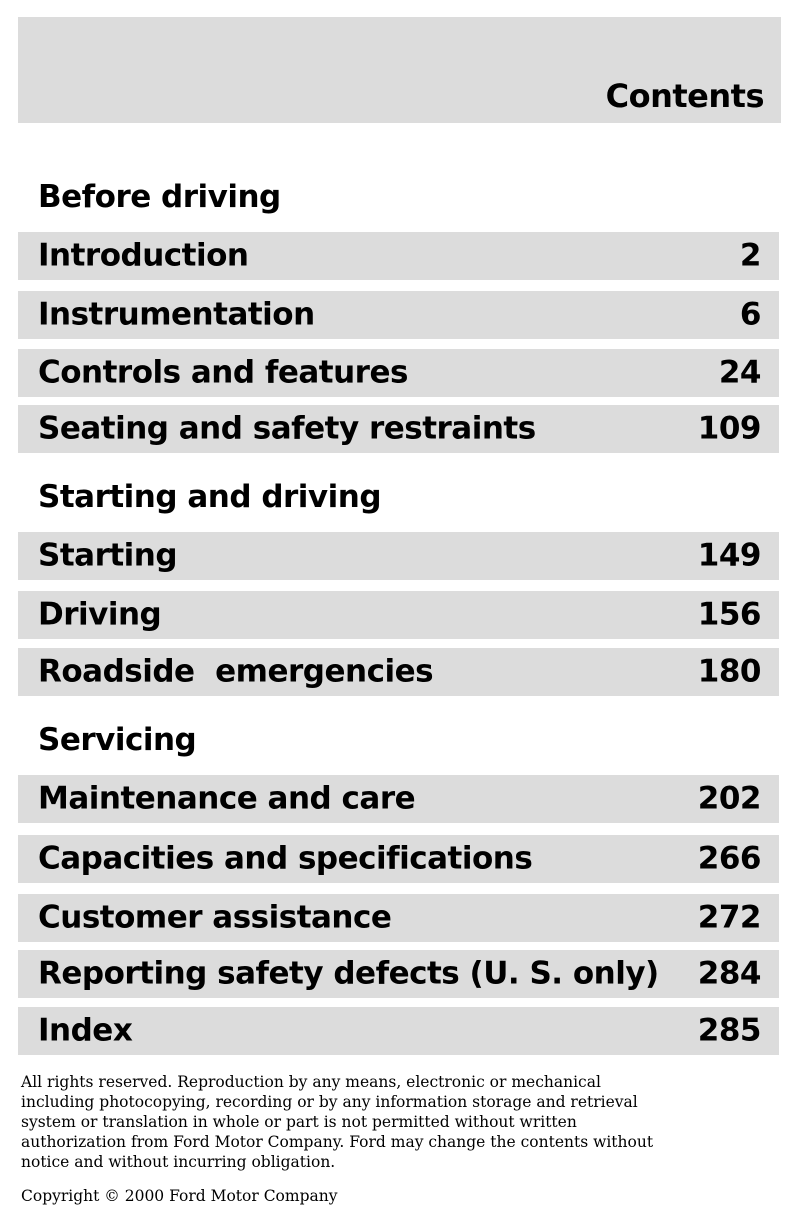 This screenshot has height=1227, width=802. What do you see at coordinates (398, 315) in the screenshot?
I see `toc-row-instrumentation: Instrumentation 6` at bounding box center [398, 315].